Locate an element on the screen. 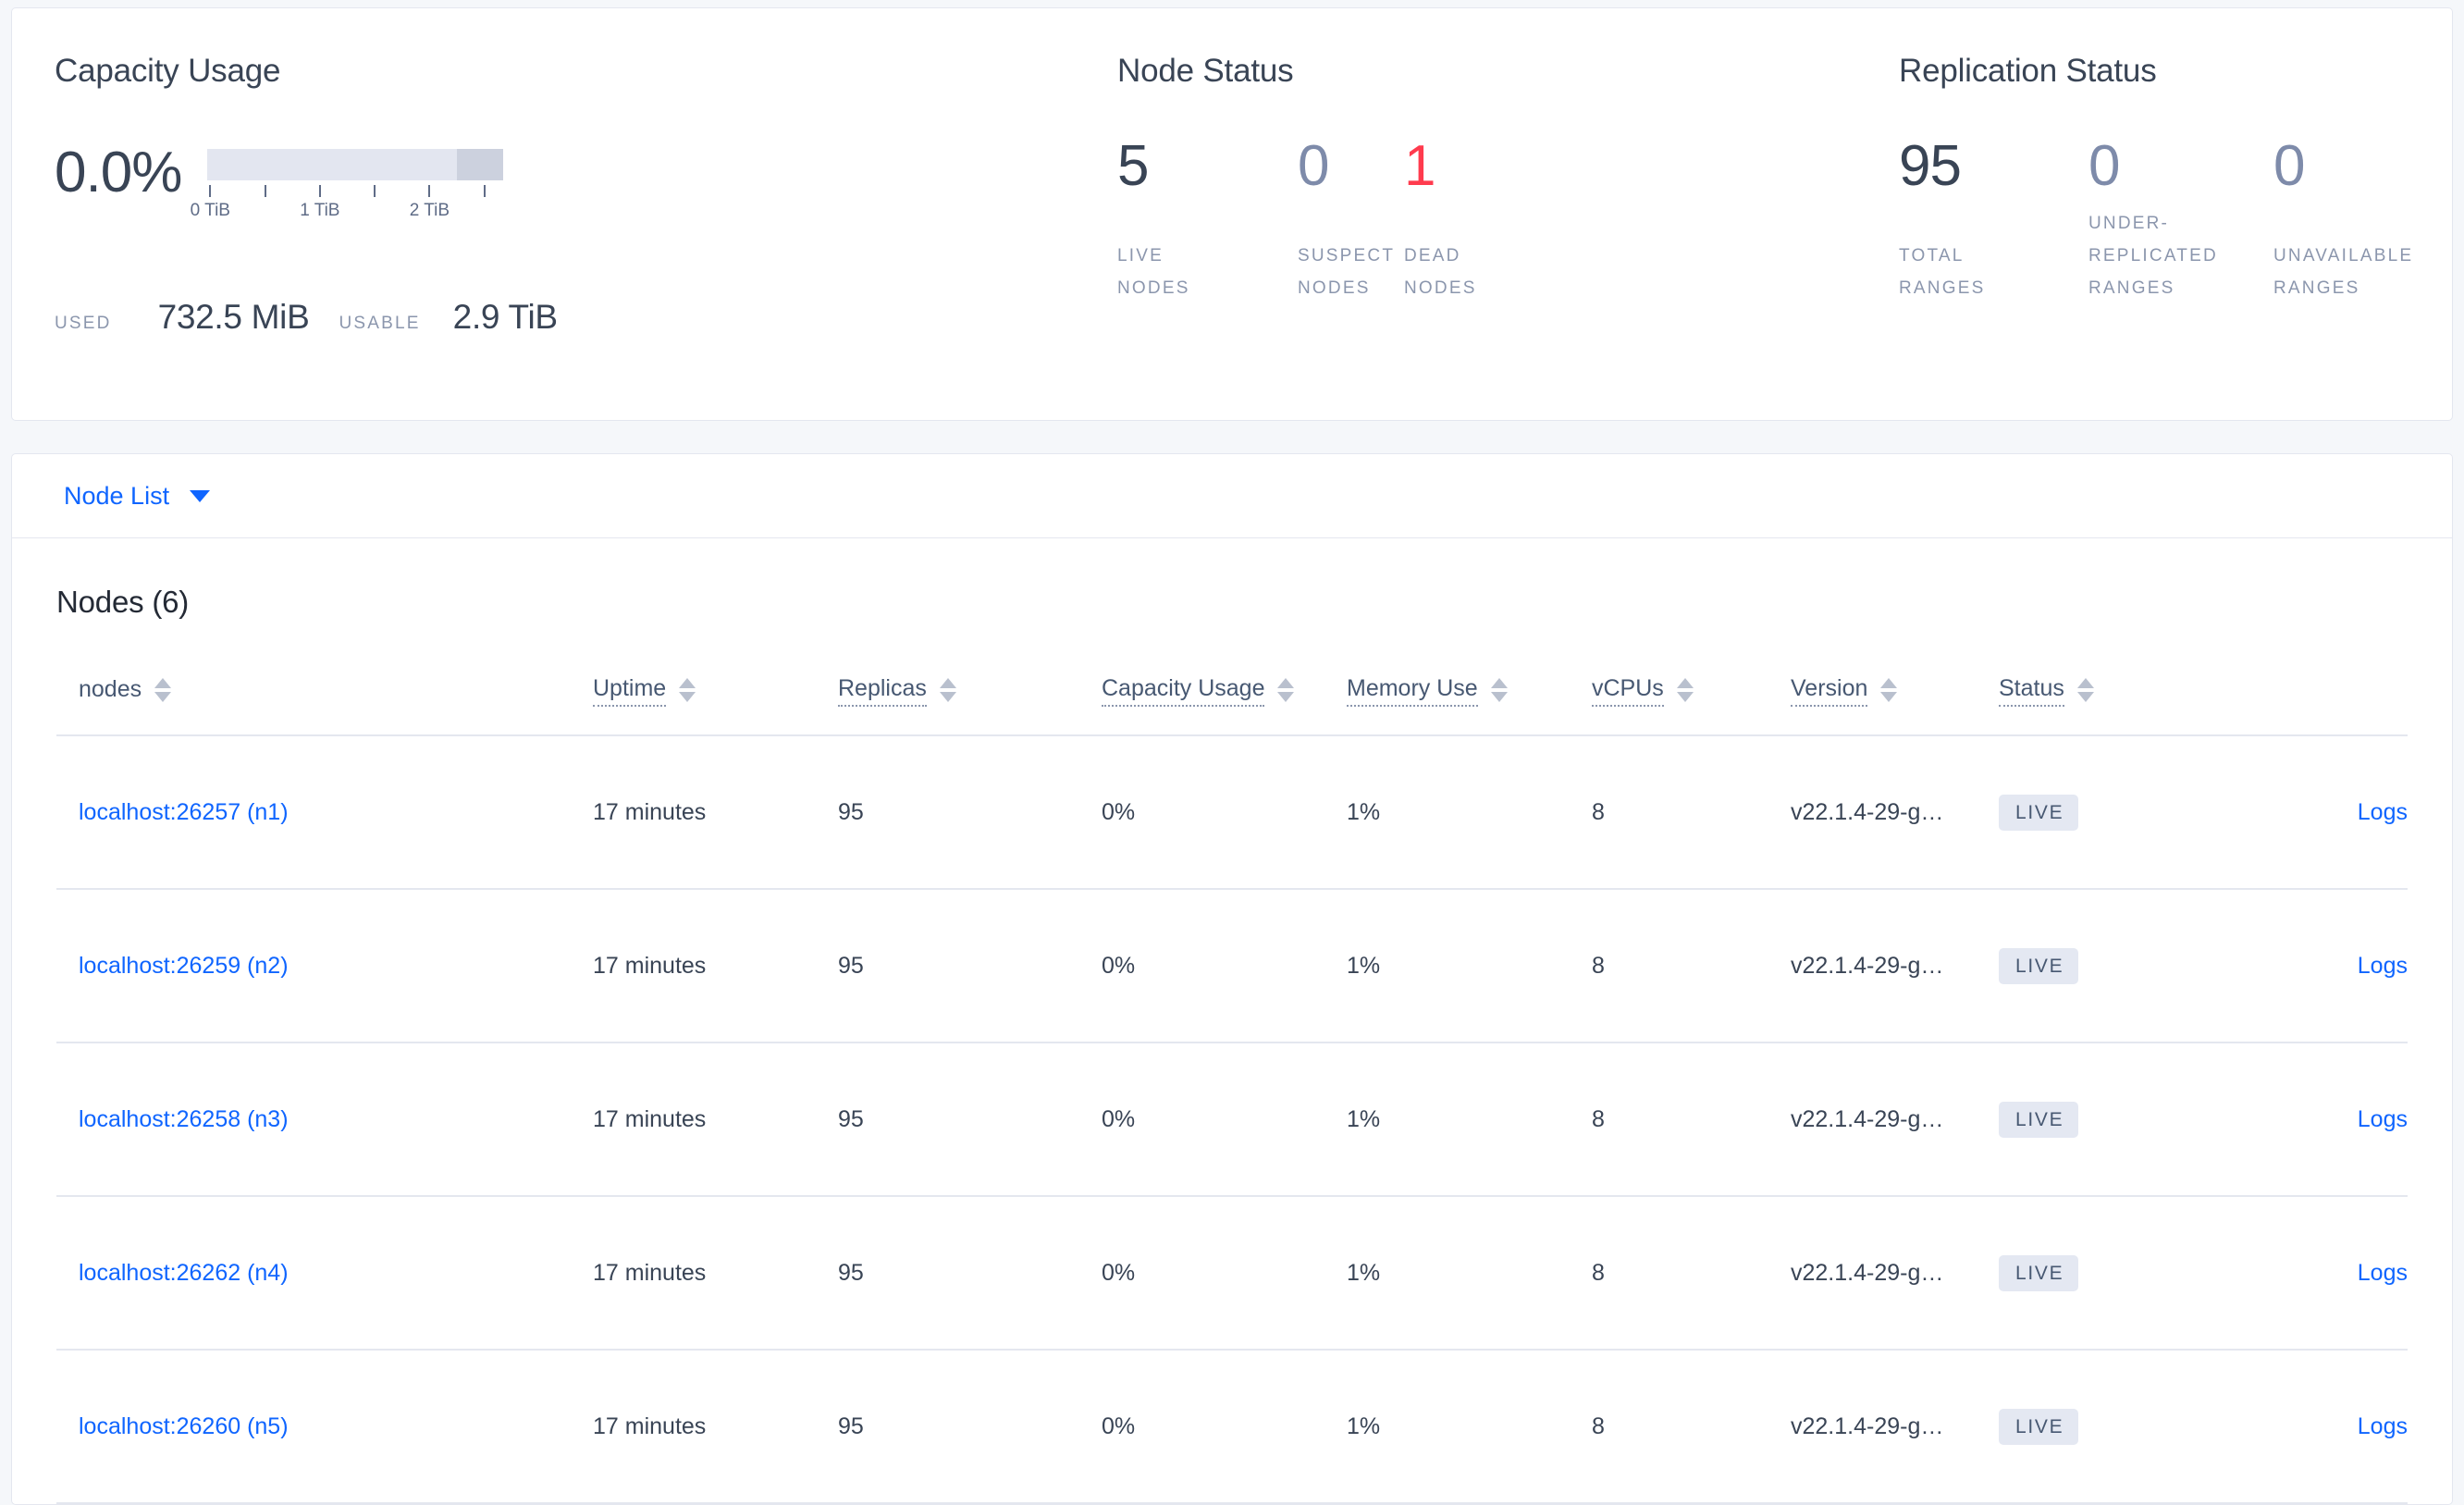 Image resolution: width=2464 pixels, height=1505 pixels. capacity-usage-bar-track is located at coordinates (355, 164).